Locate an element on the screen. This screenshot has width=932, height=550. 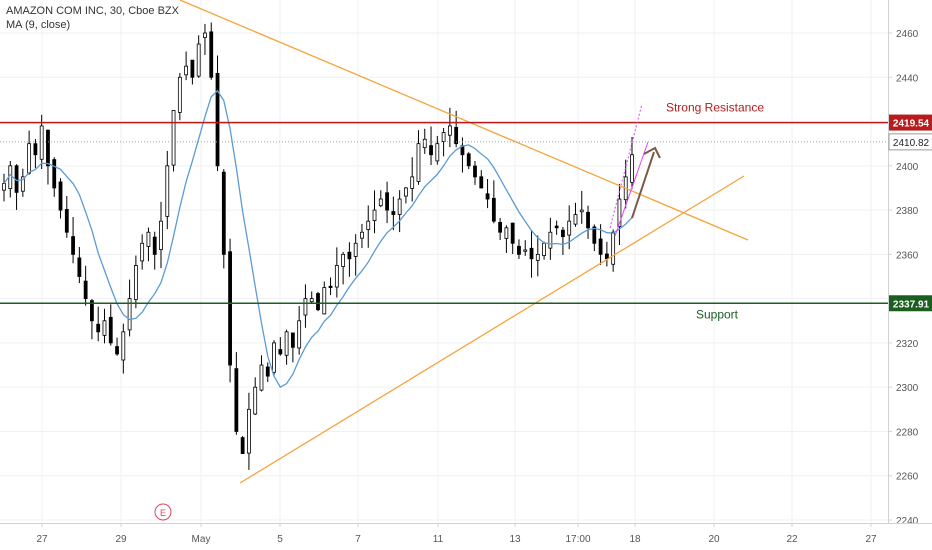
price-axis-bg is located at coordinates (910, 275).